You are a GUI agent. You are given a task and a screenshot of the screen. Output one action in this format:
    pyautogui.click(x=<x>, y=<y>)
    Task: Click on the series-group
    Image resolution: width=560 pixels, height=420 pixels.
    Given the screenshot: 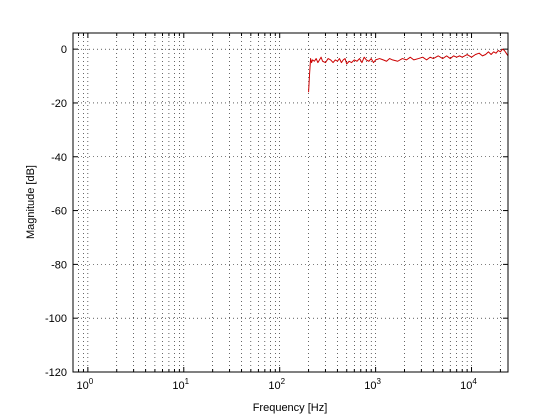 What is the action you would take?
    pyautogui.click(x=408, y=70)
    